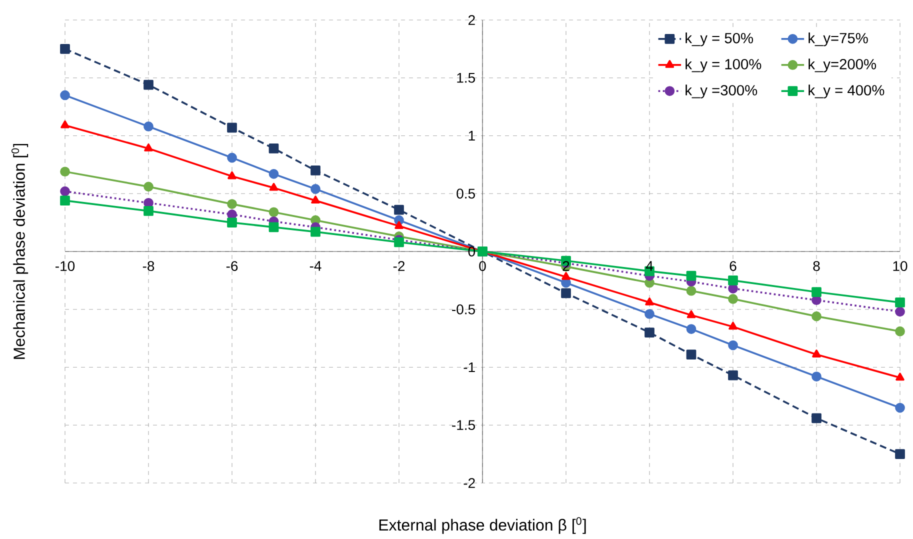  I want to click on x-tick-label: 10, so click(900, 266).